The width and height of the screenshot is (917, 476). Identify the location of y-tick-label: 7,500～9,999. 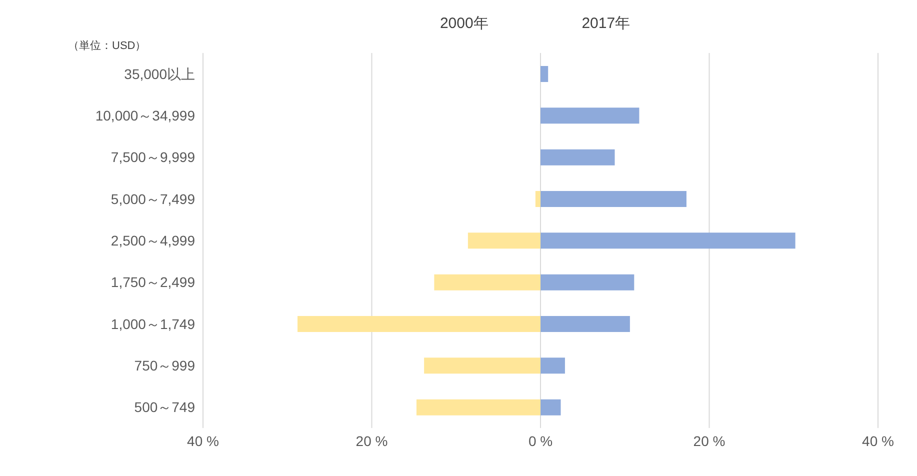
(153, 157).